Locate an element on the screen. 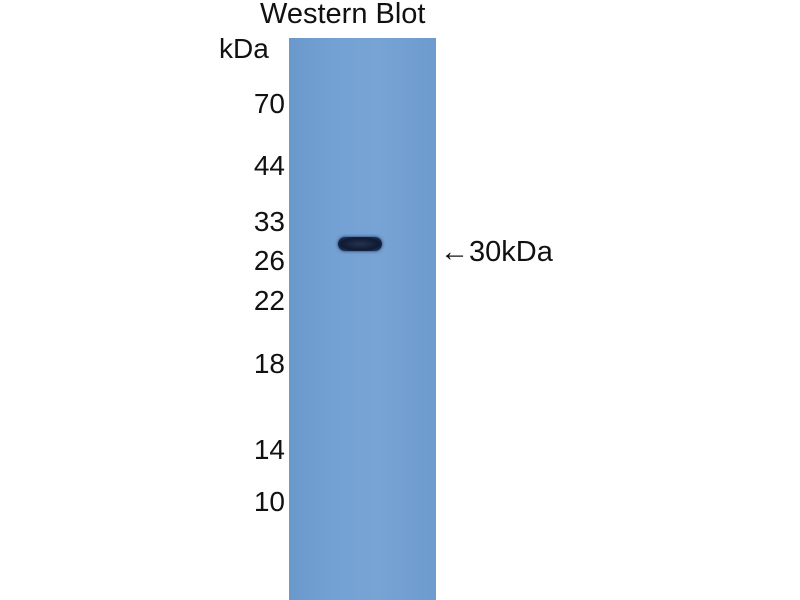 The width and height of the screenshot is (800, 600). marker-label: 22 is located at coordinates (269, 300).